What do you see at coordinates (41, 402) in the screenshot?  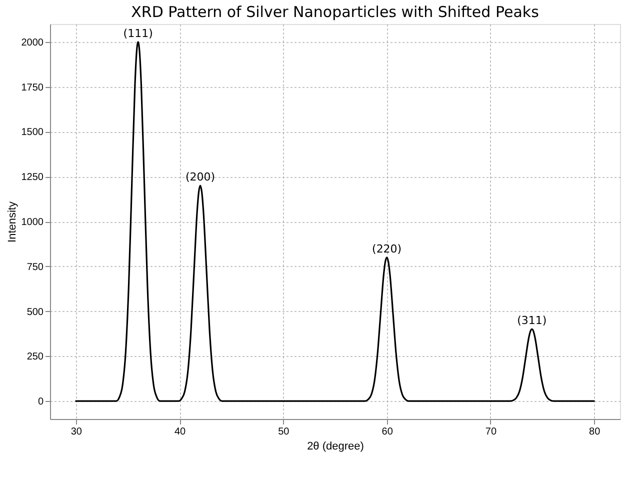 I see `y-tick-label: 0` at bounding box center [41, 402].